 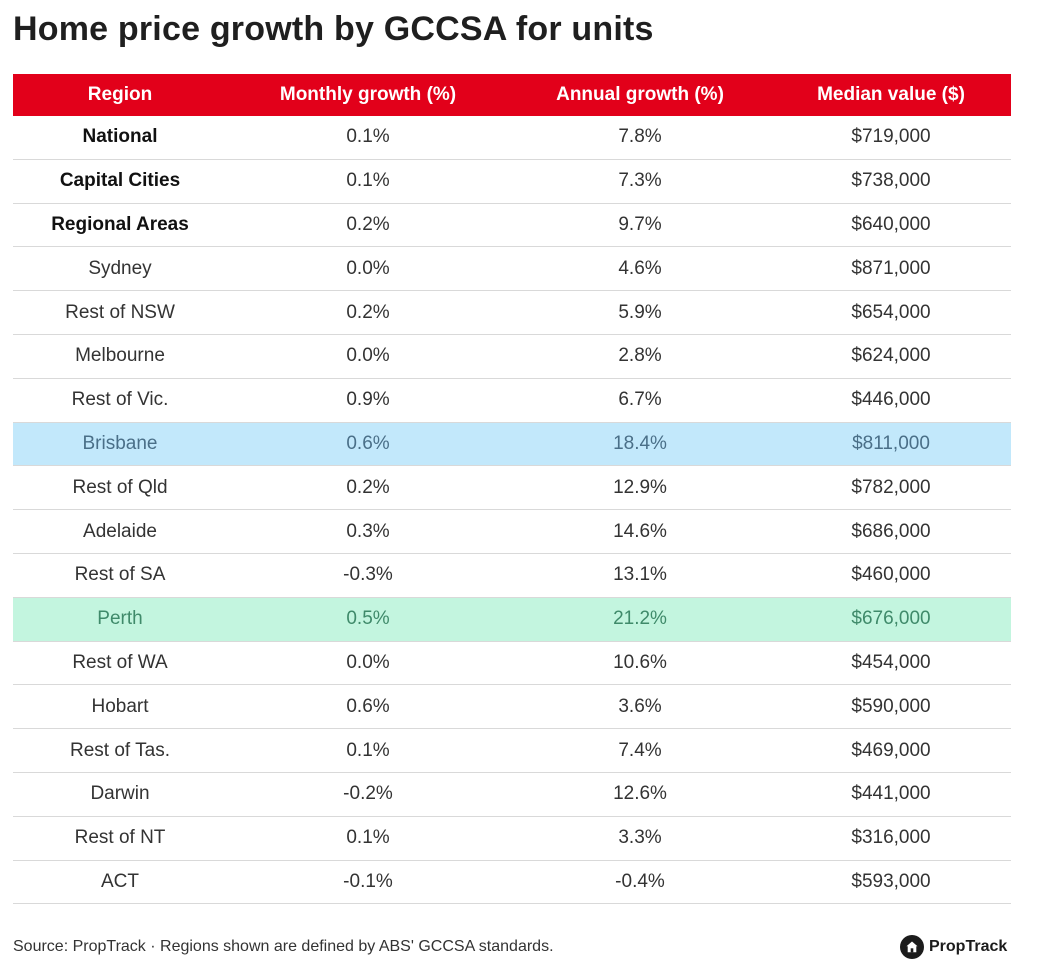 What do you see at coordinates (120, 268) in the screenshot?
I see `region-cell: Sydney` at bounding box center [120, 268].